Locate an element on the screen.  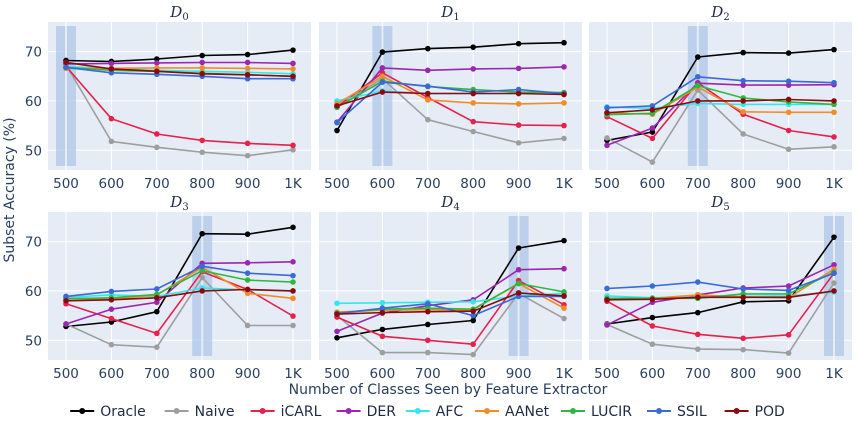
legend-swatch-marker is located at coordinates (262, 411).